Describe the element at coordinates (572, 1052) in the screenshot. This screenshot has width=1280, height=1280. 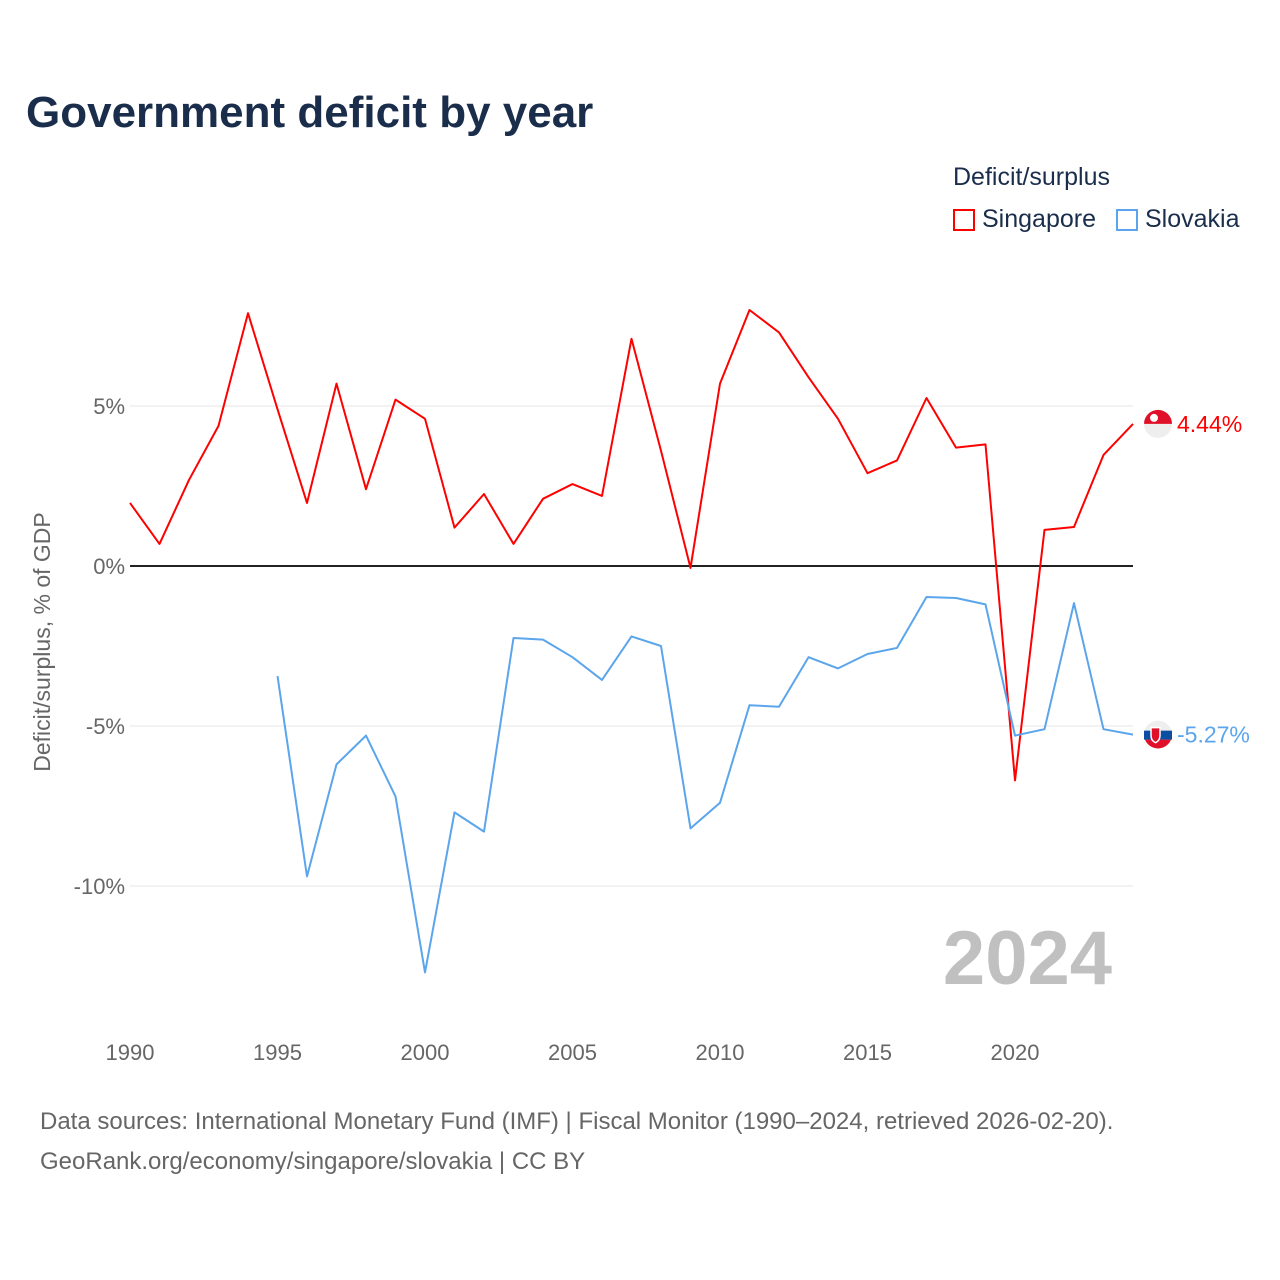
I see `x-tick-label: 2005` at that location.